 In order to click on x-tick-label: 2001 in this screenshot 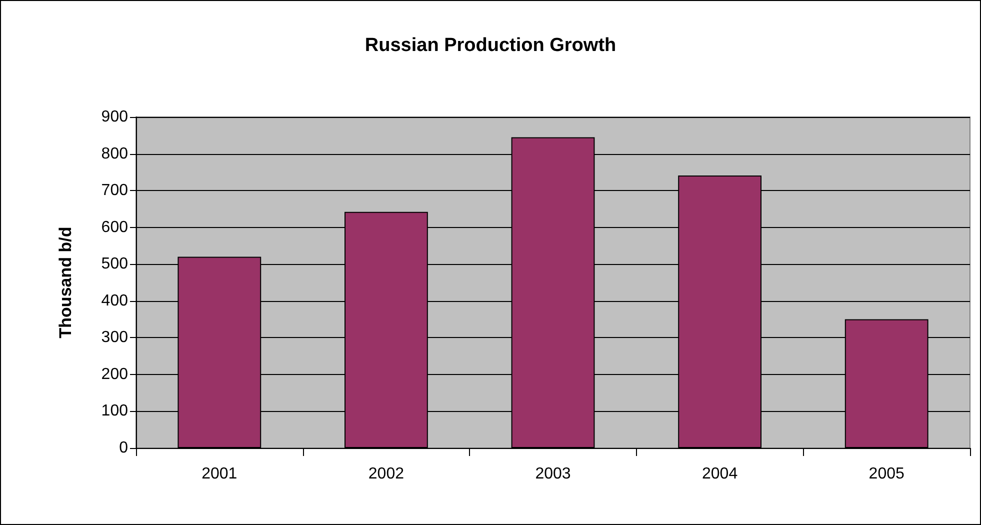, I will do `click(220, 474)`.